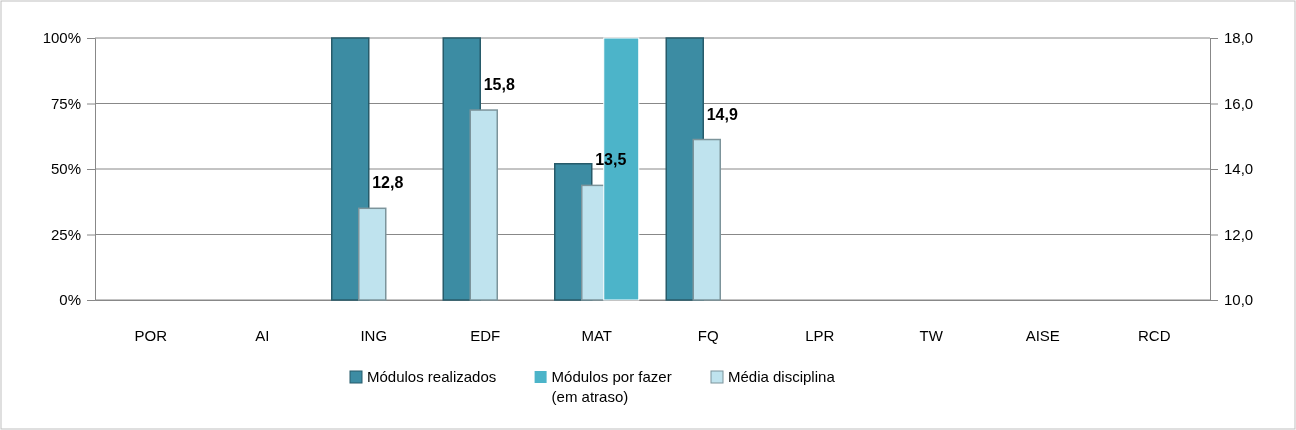 The image size is (1296, 430). What do you see at coordinates (262, 335) in the screenshot?
I see `x-tick-label: AI` at bounding box center [262, 335].